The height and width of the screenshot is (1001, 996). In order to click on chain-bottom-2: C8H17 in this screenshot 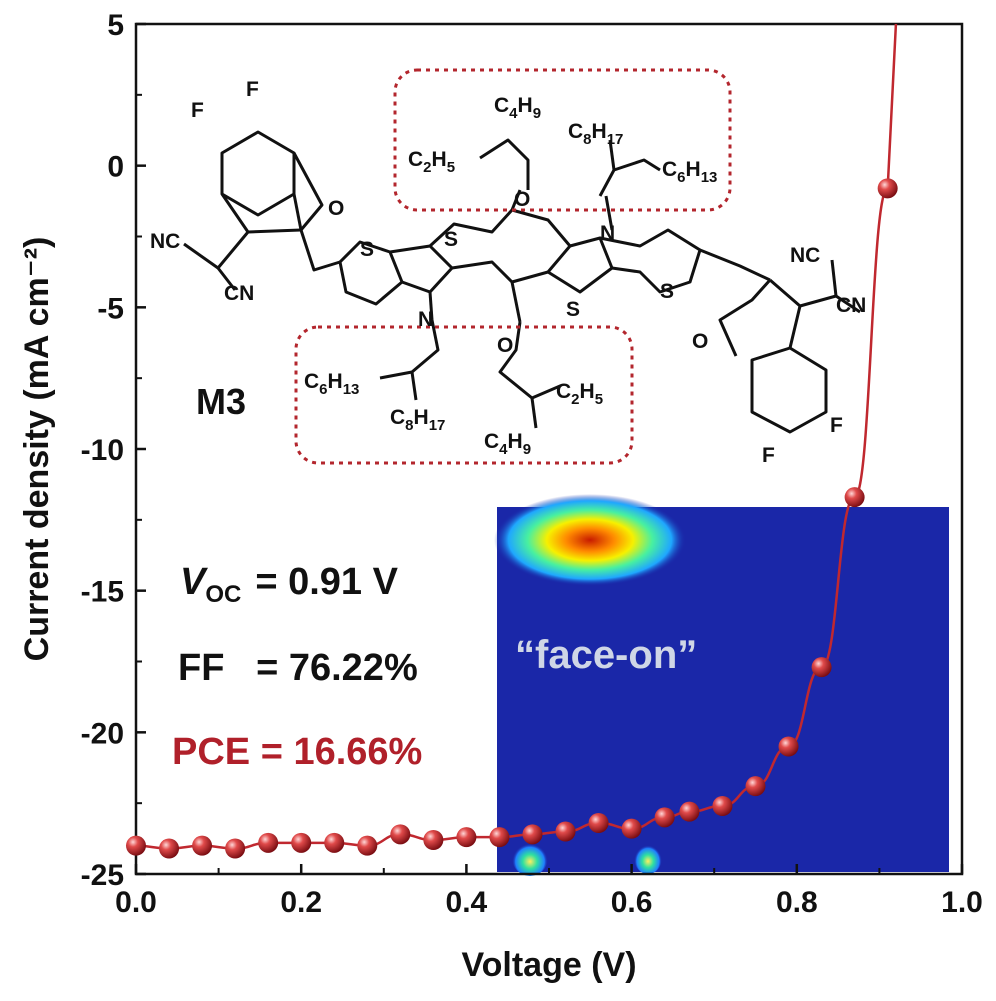, I will do `click(417, 420)`.